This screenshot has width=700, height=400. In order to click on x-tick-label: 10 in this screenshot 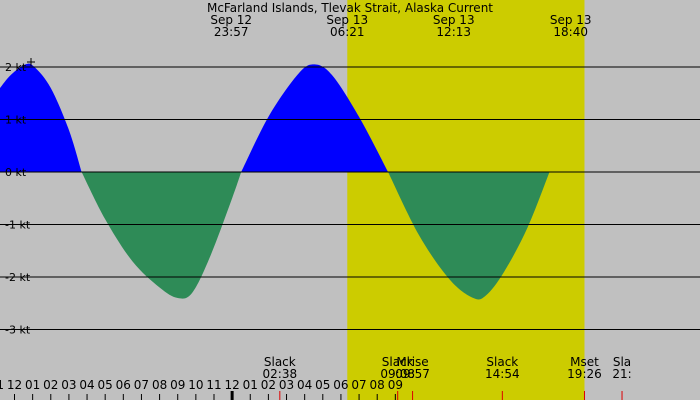, I will do `click(195, 385)`.